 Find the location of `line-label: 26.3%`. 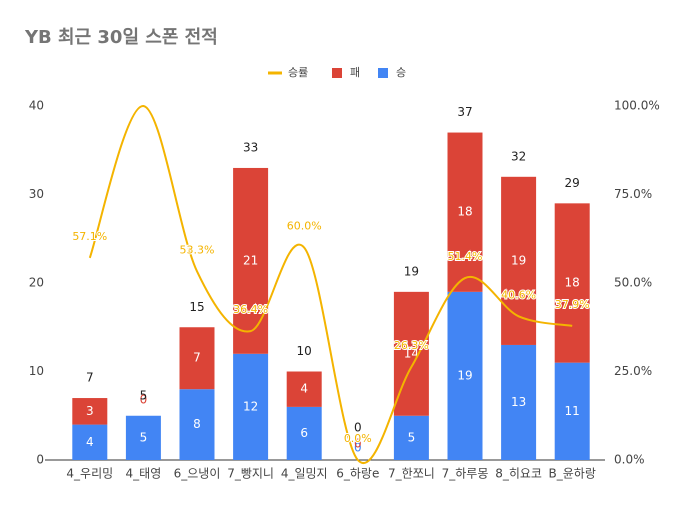

line-label: 26.3% is located at coordinates (411, 345).